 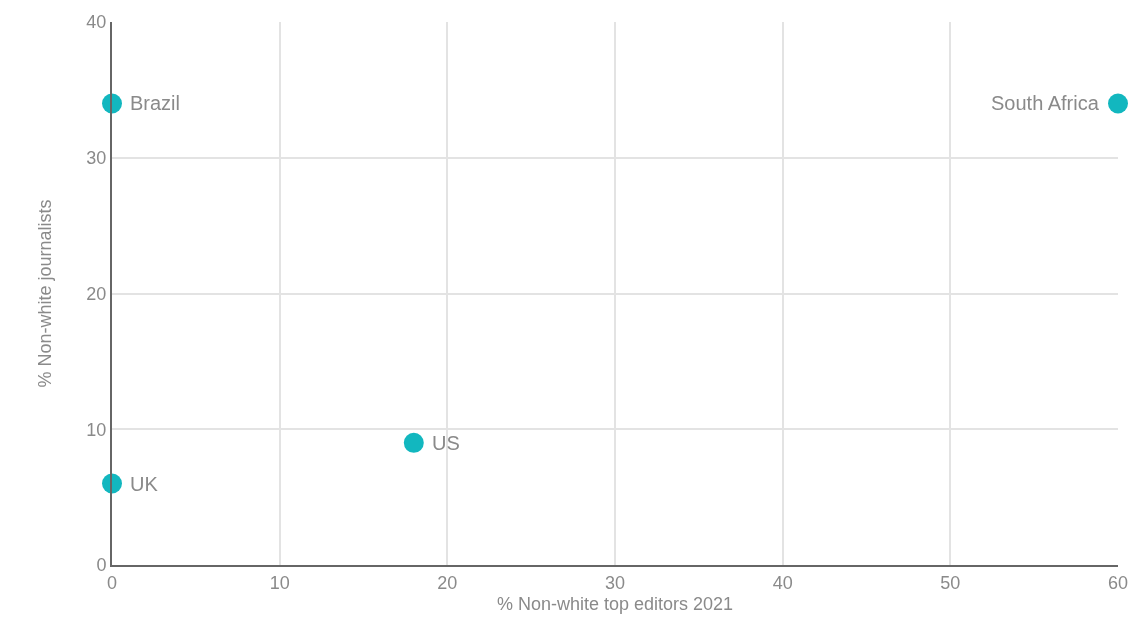 I want to click on annotation: Brazil, so click(x=155, y=103).